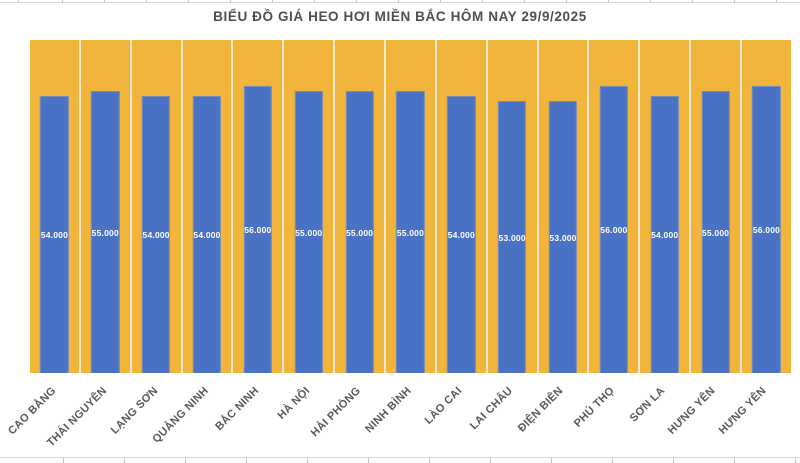 This screenshot has height=463, width=800. What do you see at coordinates (400, 1) in the screenshot?
I see `spreadsheet-gridline-top` at bounding box center [400, 1].